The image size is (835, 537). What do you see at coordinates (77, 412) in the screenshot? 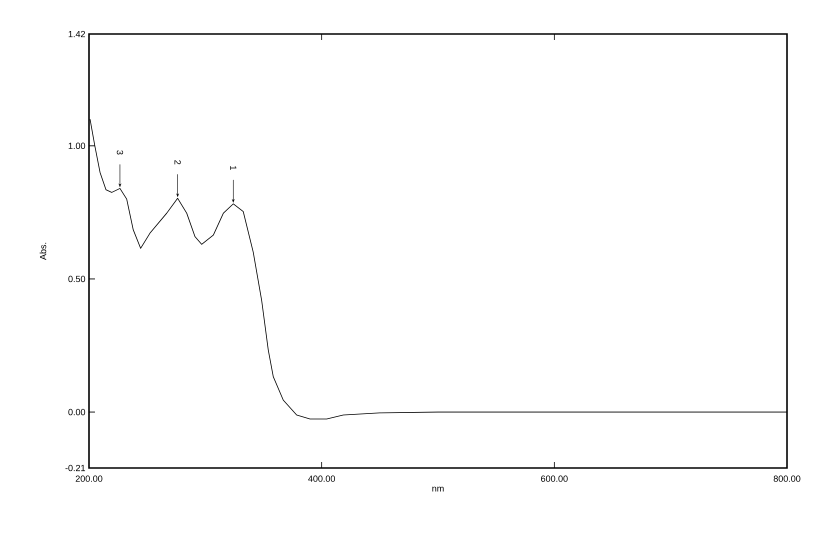
I see `y-tick-label: 0.00` at bounding box center [77, 412].